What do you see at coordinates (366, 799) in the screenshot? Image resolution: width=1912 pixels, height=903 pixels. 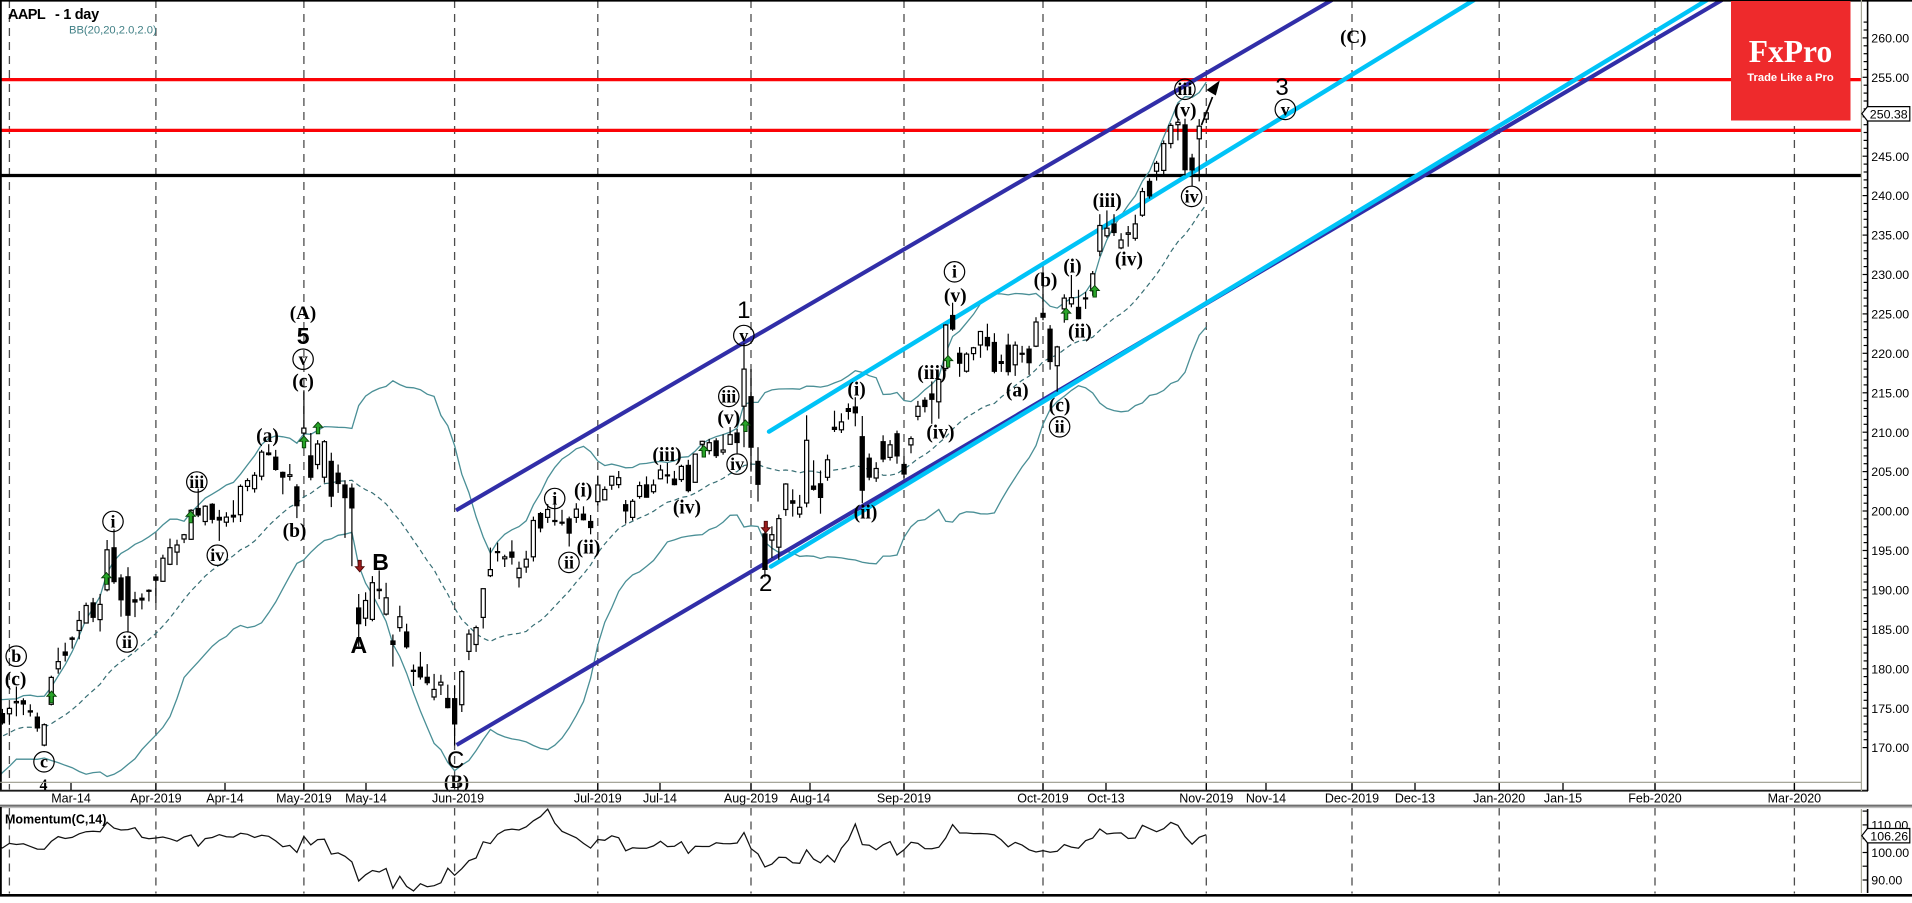 I see `svg-text: May-14` at bounding box center [366, 799].